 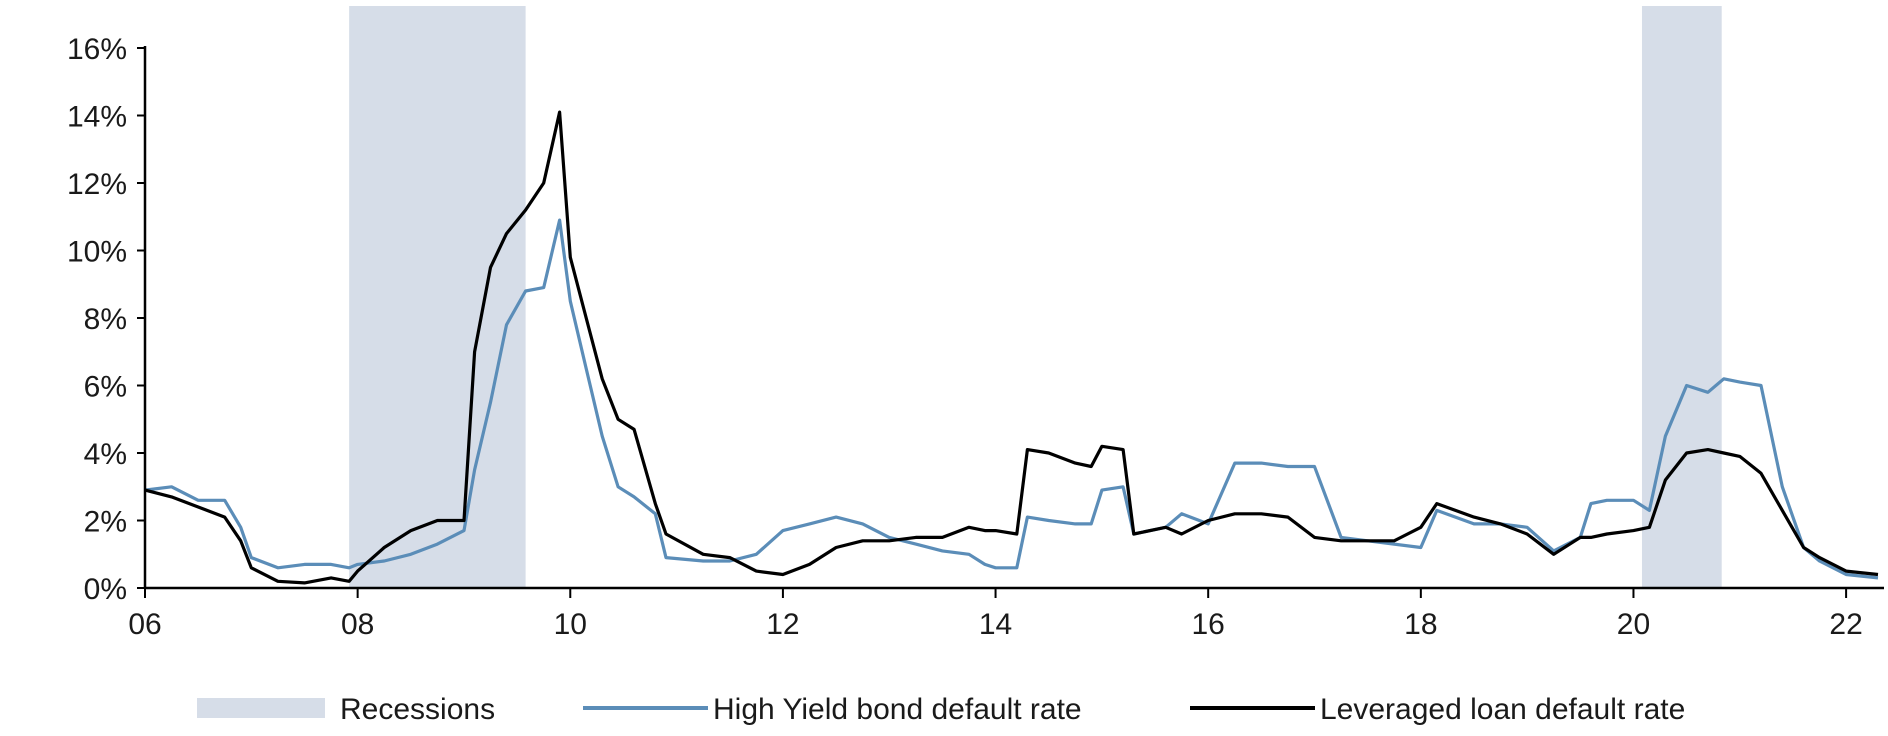 I want to click on x-tick-label: 14, so click(x=995, y=624).